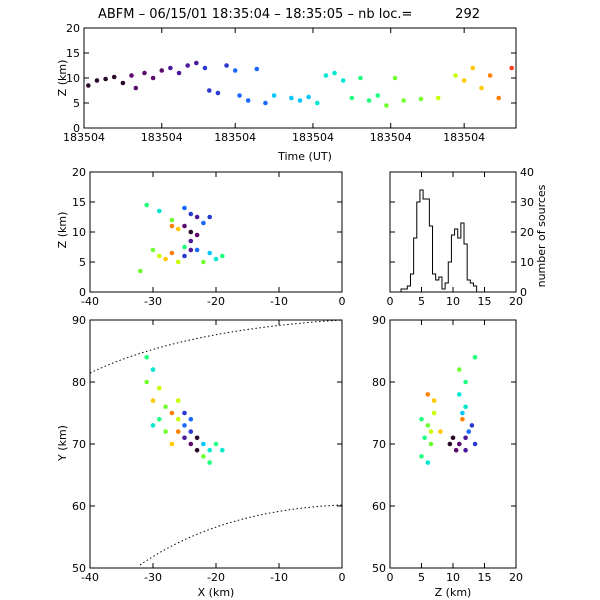 The height and width of the screenshot is (600, 600). I want to click on xz-xtick-label: 0, so click(342, 301).